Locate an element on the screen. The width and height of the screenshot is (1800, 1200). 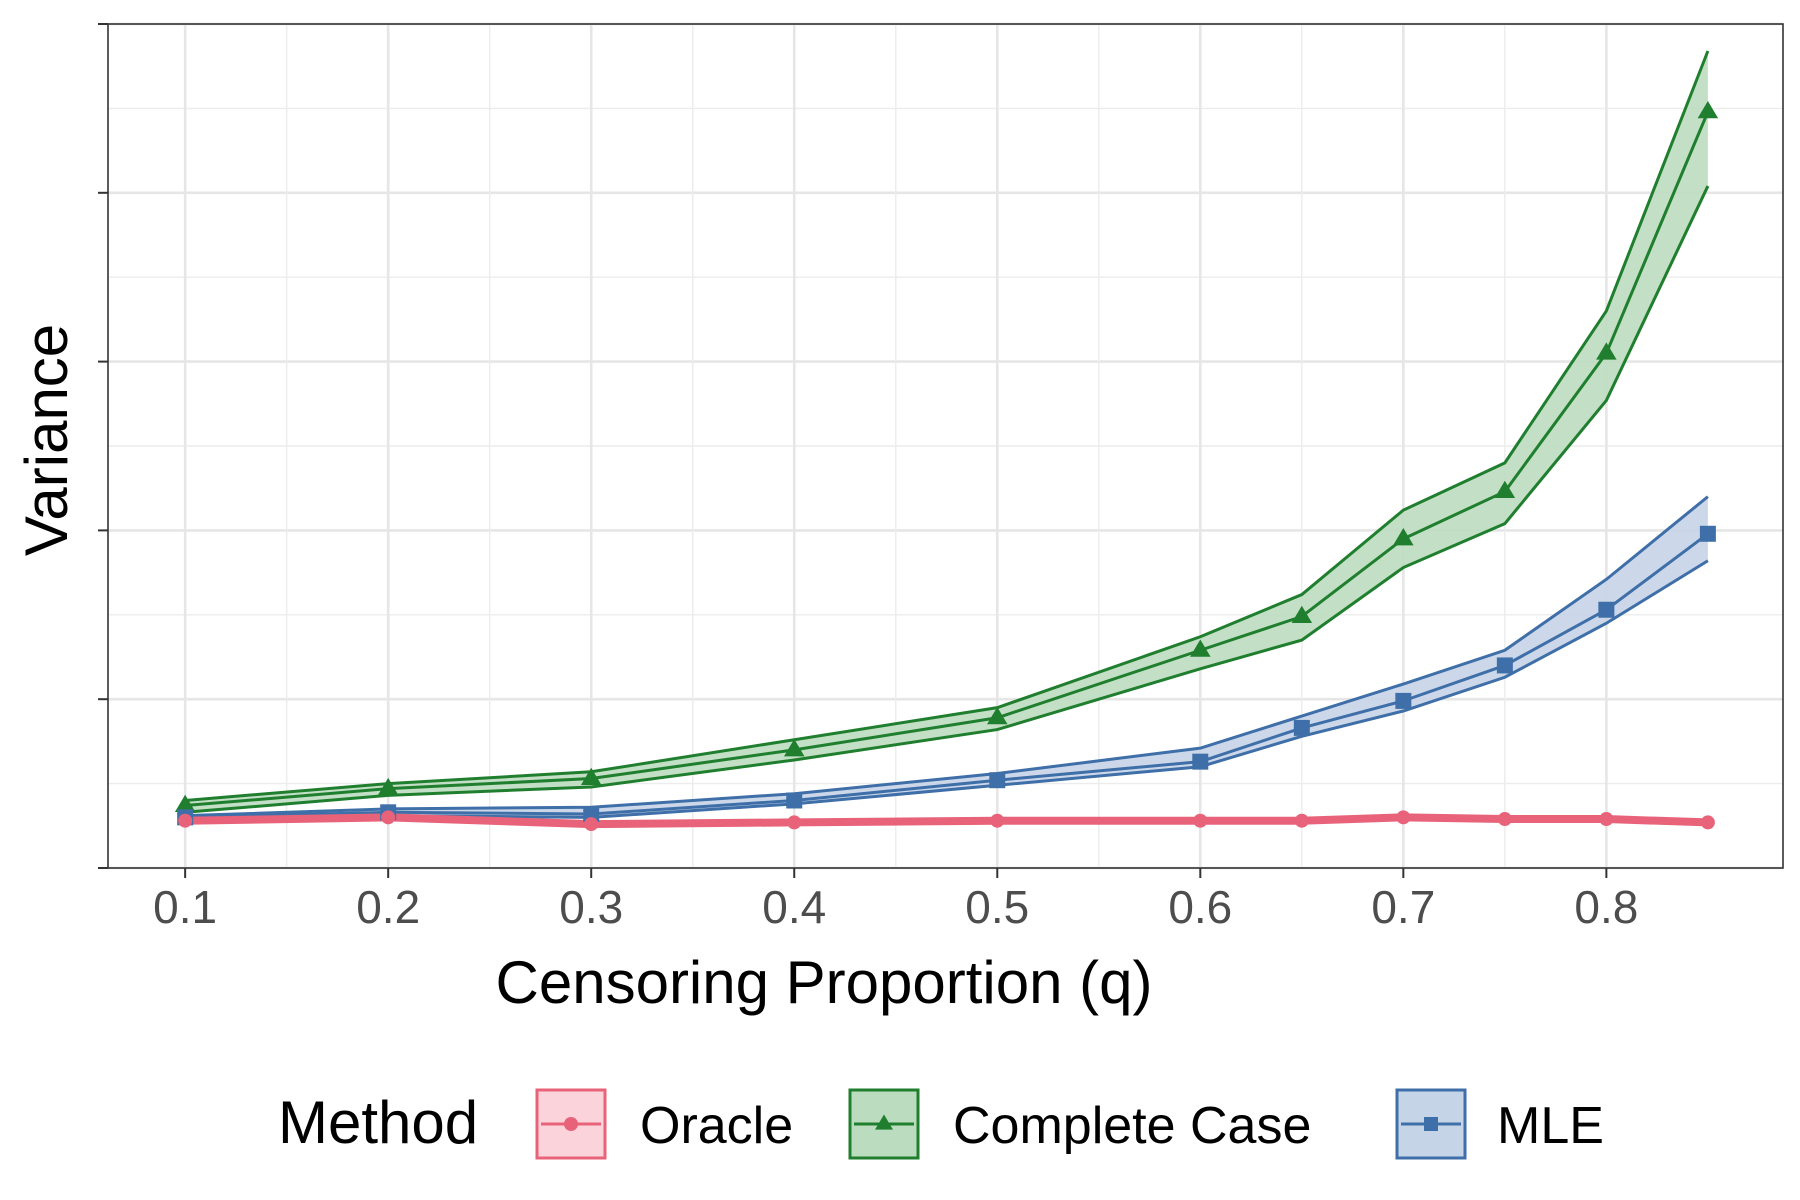
x-tick-label: 0.5 is located at coordinates (997, 907).